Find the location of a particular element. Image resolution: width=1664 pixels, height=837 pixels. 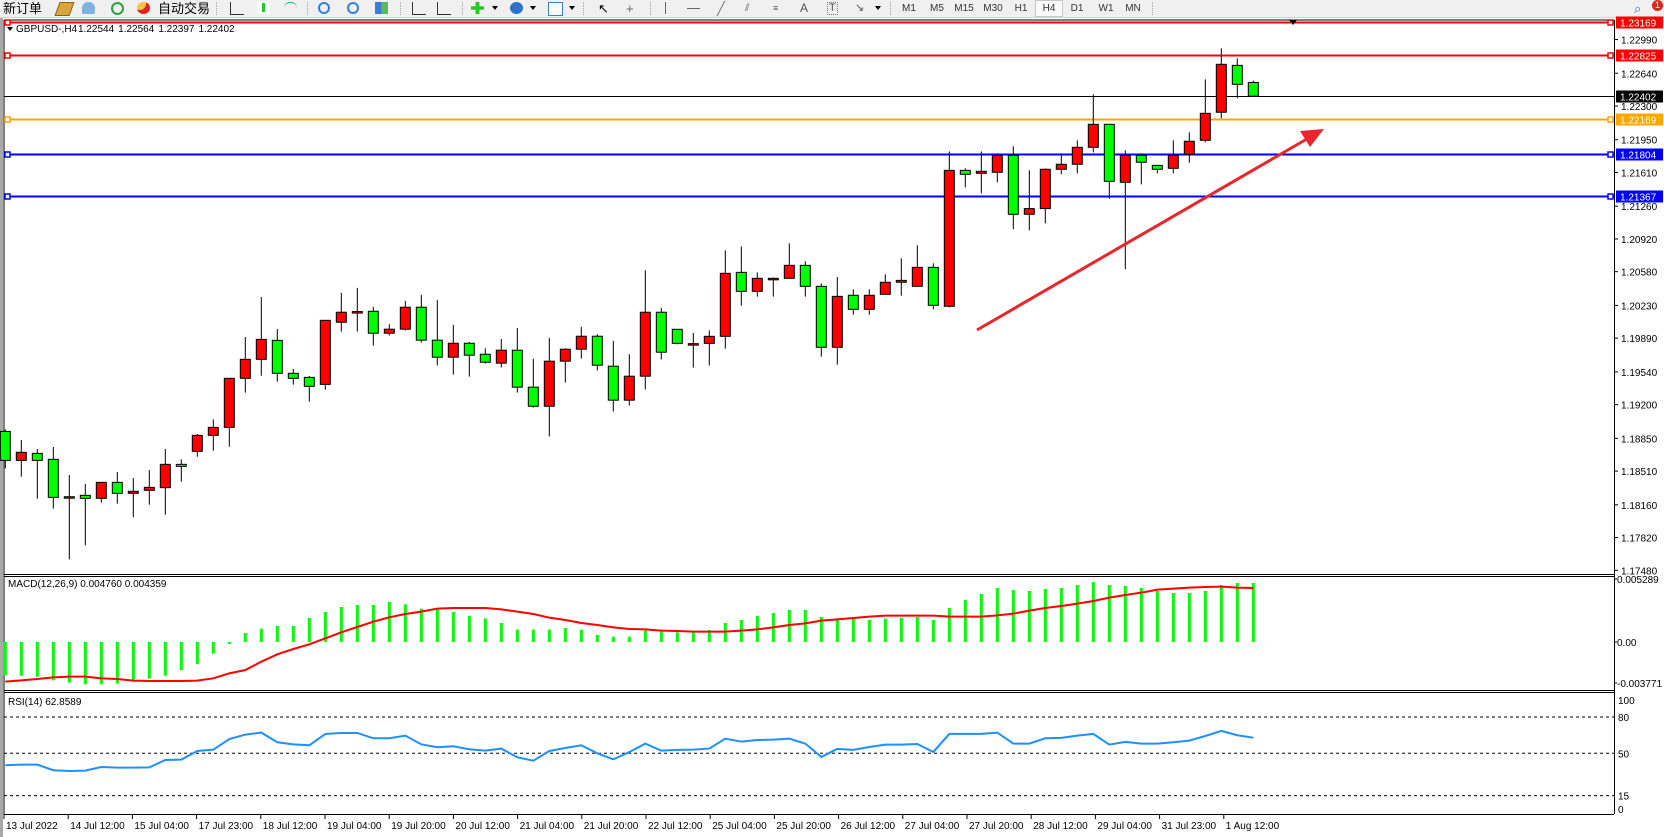

price-level-label-bg is located at coordinates (1639, 55).